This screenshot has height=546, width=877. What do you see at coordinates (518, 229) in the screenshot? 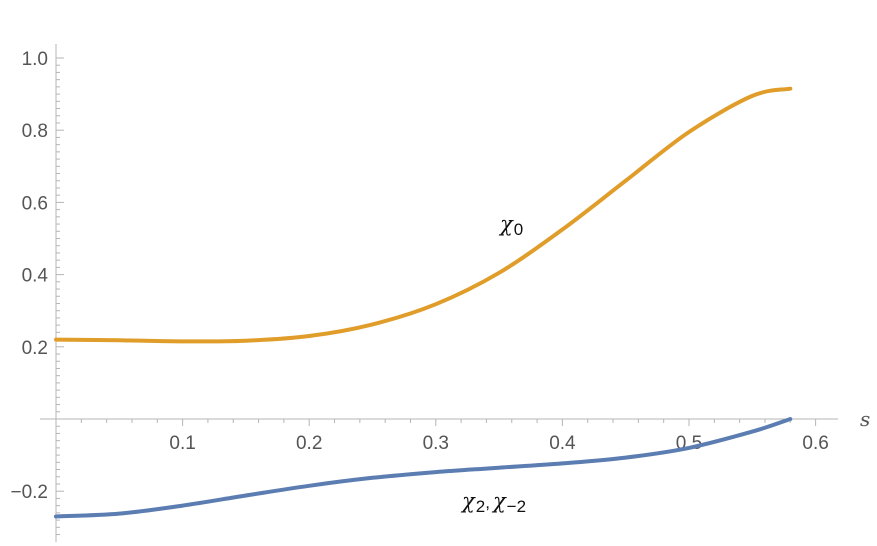
I see `annotation-chi-0-subscript: 0` at bounding box center [518, 229].